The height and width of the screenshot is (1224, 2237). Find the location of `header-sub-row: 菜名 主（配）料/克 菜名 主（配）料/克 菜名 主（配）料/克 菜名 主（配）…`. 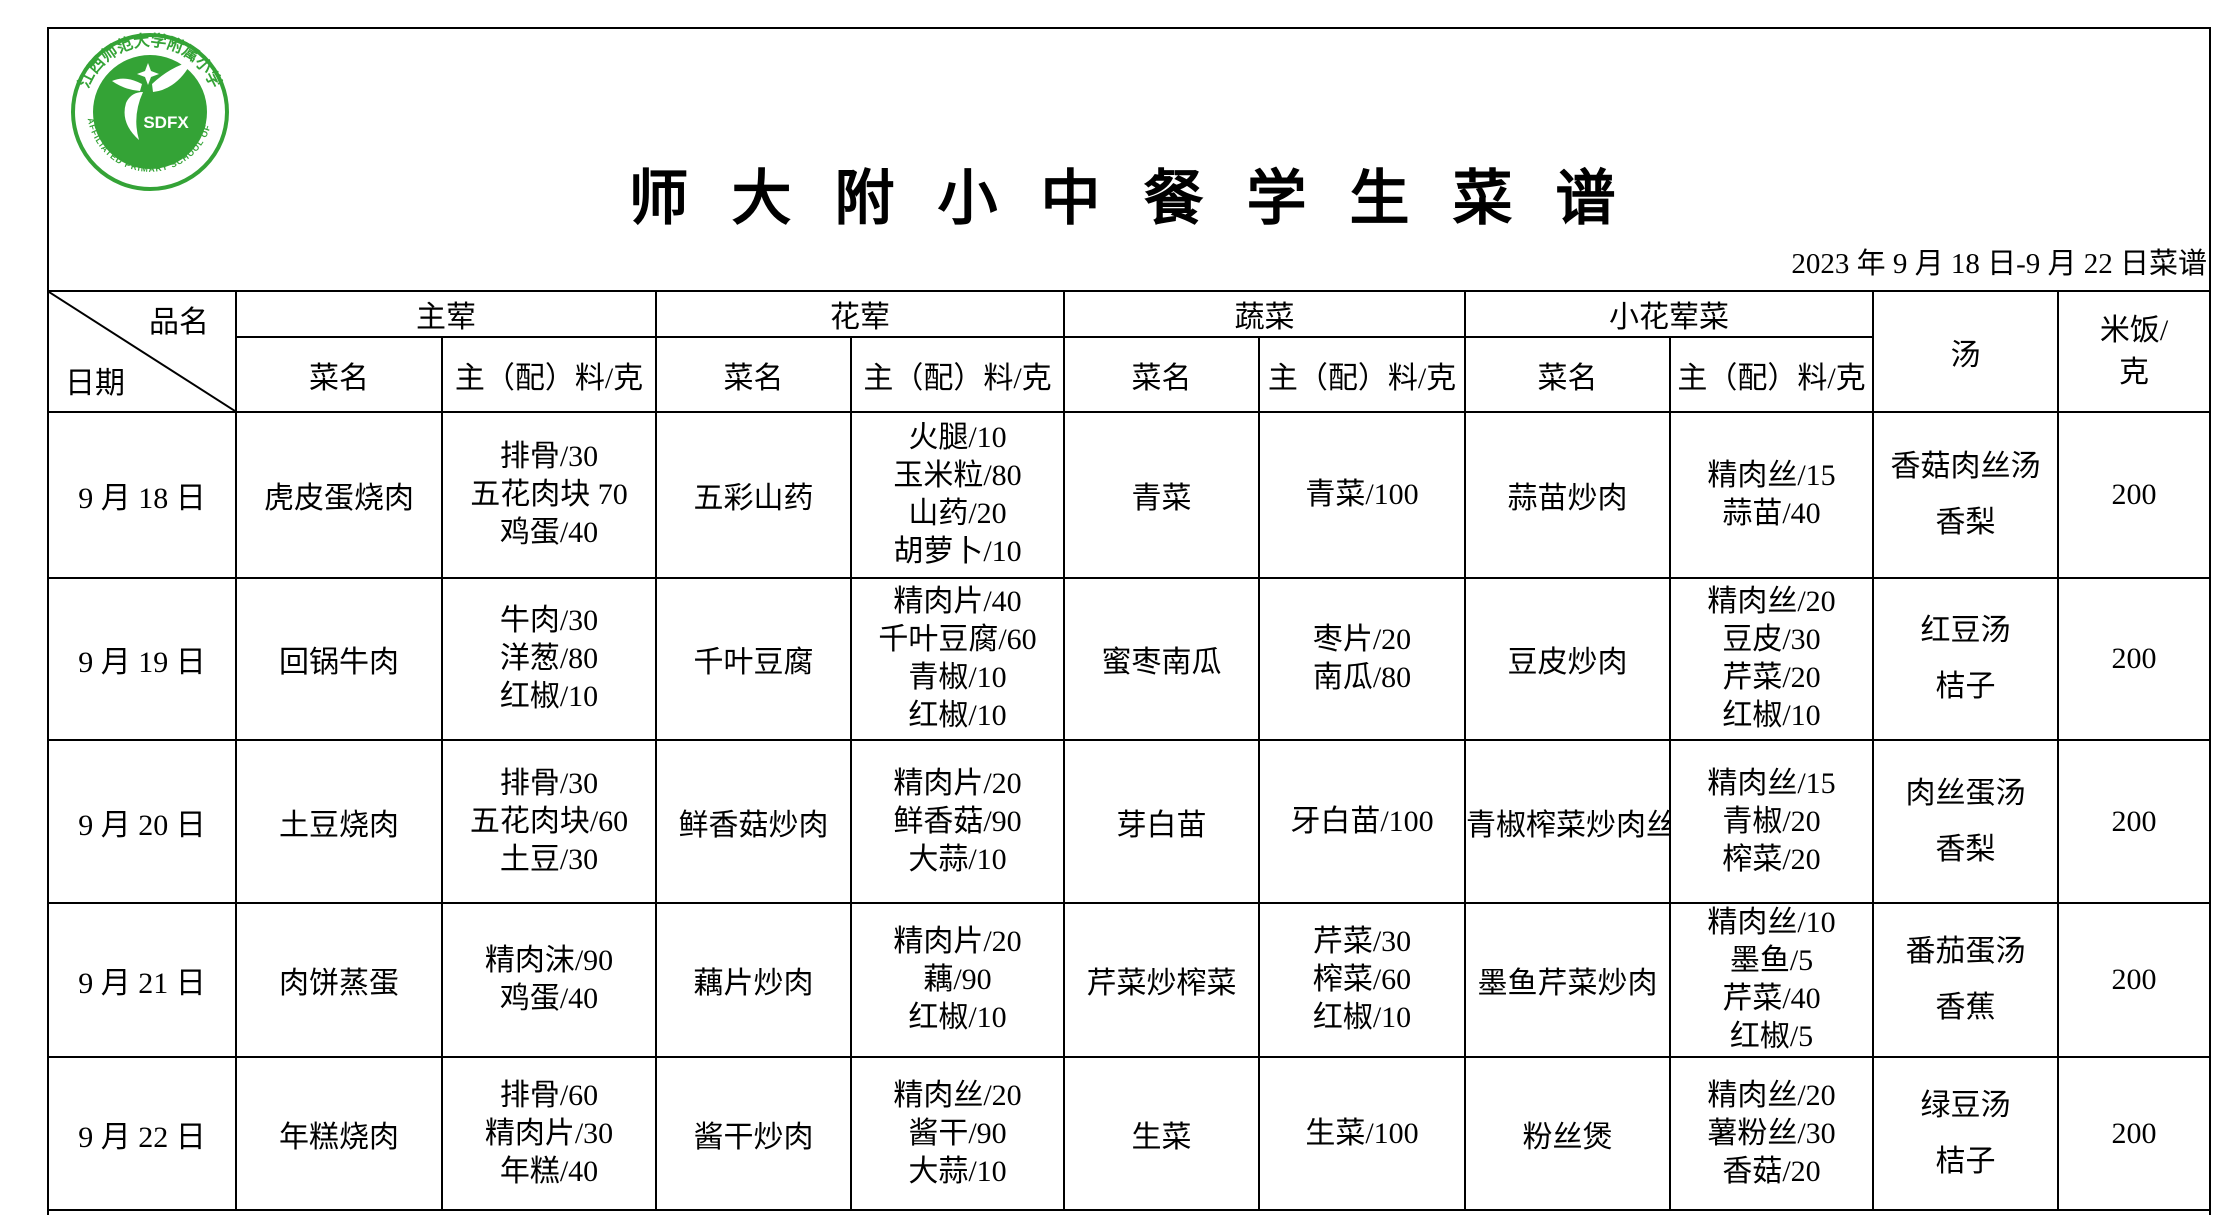

header-sub-row: 菜名 主（配）料/克 菜名 主（配）料/克 菜名 主（配）料/克 菜名 主（配）… is located at coordinates (1129, 374).